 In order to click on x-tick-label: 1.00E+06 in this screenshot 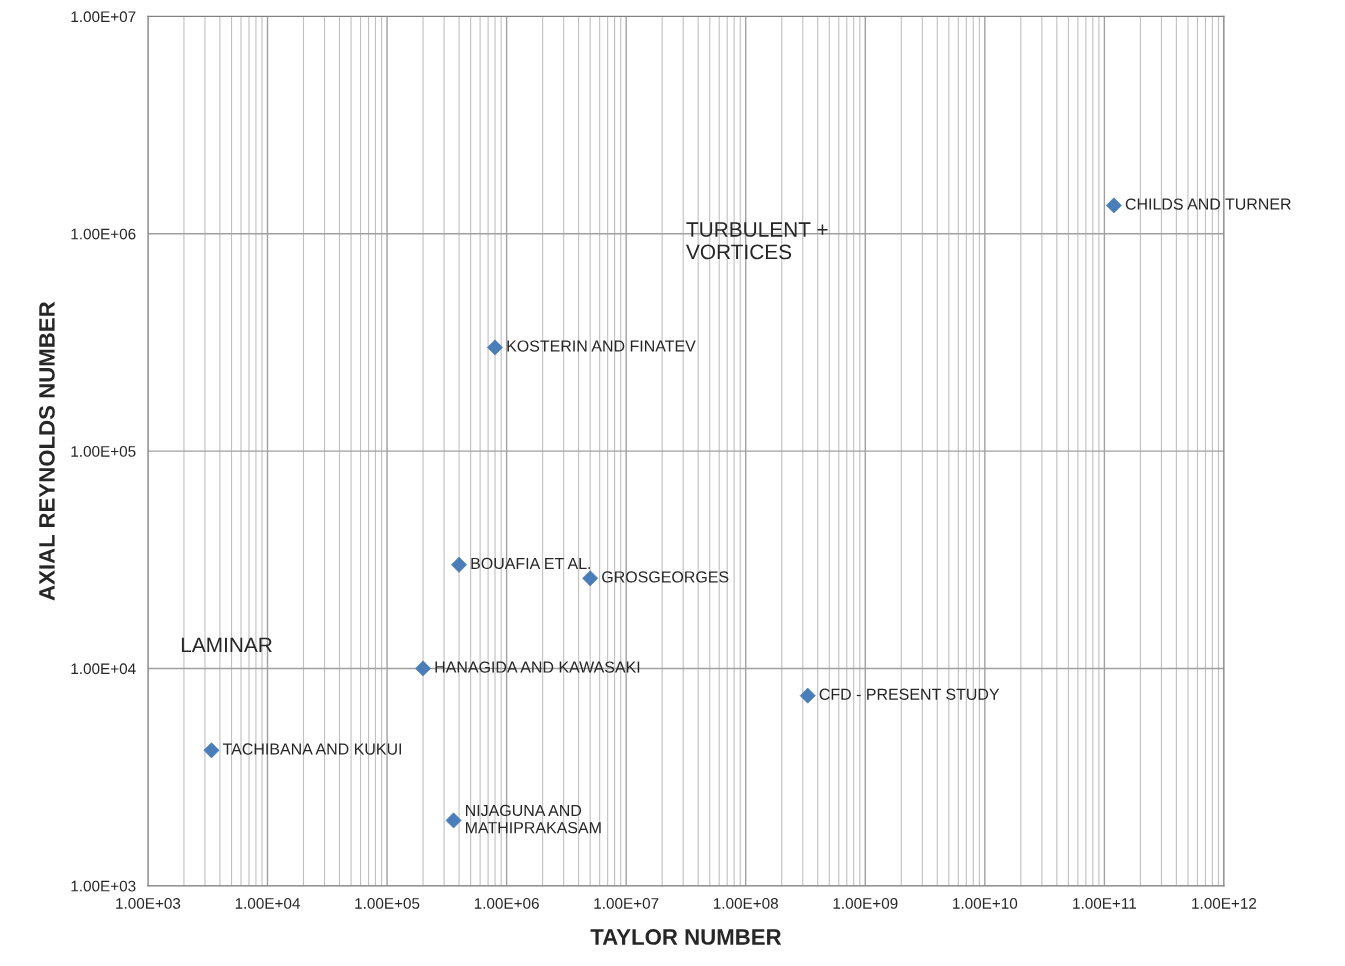, I will do `click(506, 903)`.